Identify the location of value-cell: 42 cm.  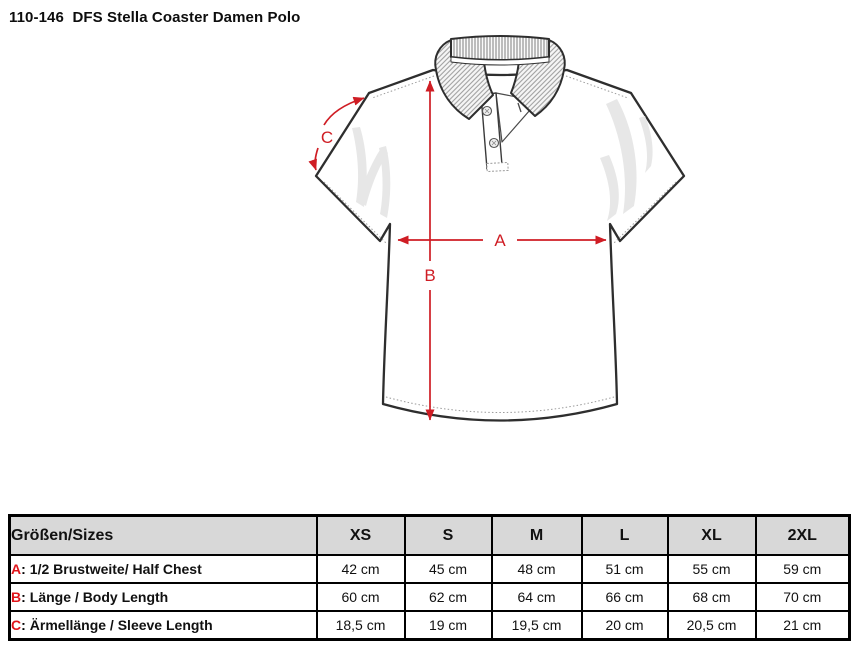
(360, 569).